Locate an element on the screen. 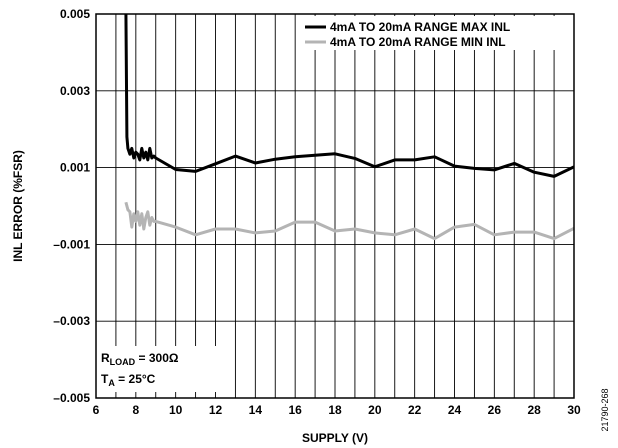  y-tick-label: 0.003 is located at coordinates (75, 91).